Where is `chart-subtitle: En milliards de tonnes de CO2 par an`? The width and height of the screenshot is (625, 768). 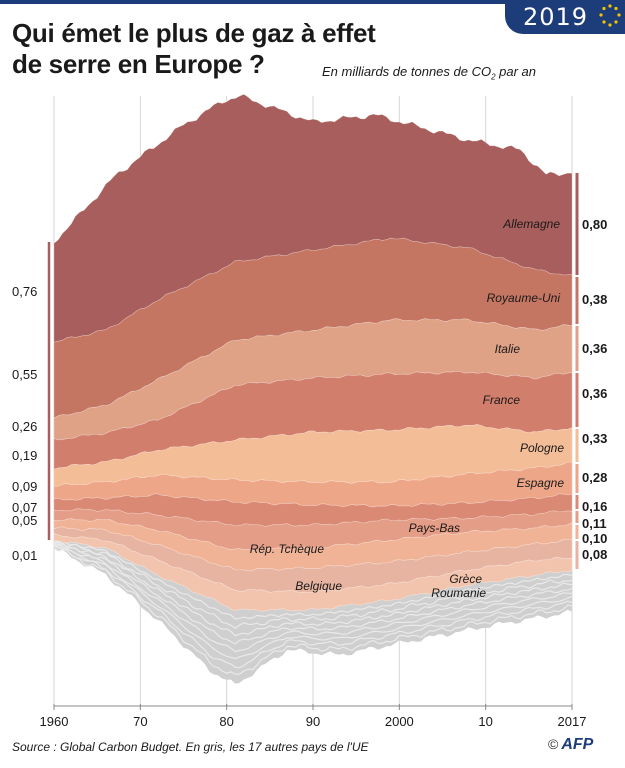 chart-subtitle: En milliards de tonnes de CO2 par an is located at coordinates (429, 73).